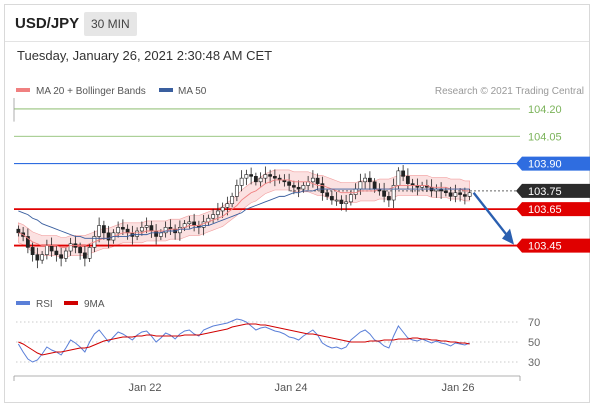  Describe the element at coordinates (545, 210) in the screenshot. I see `price-level-label: 103.65` at that location.